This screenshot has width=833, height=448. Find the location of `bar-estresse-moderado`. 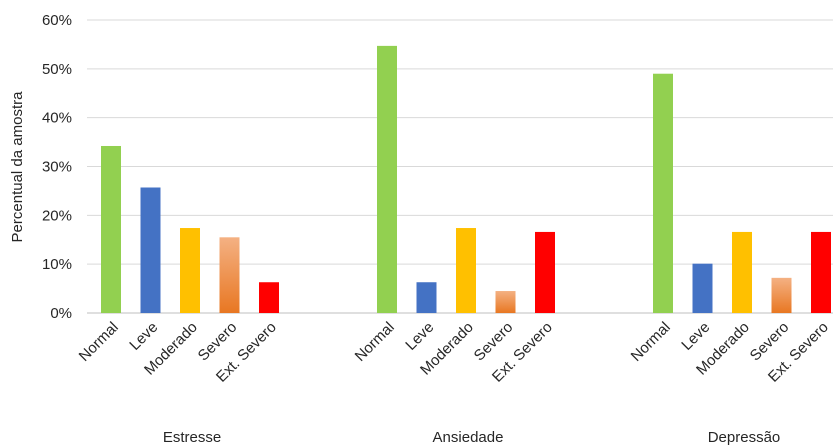

bar-estresse-moderado is located at coordinates (190, 270).